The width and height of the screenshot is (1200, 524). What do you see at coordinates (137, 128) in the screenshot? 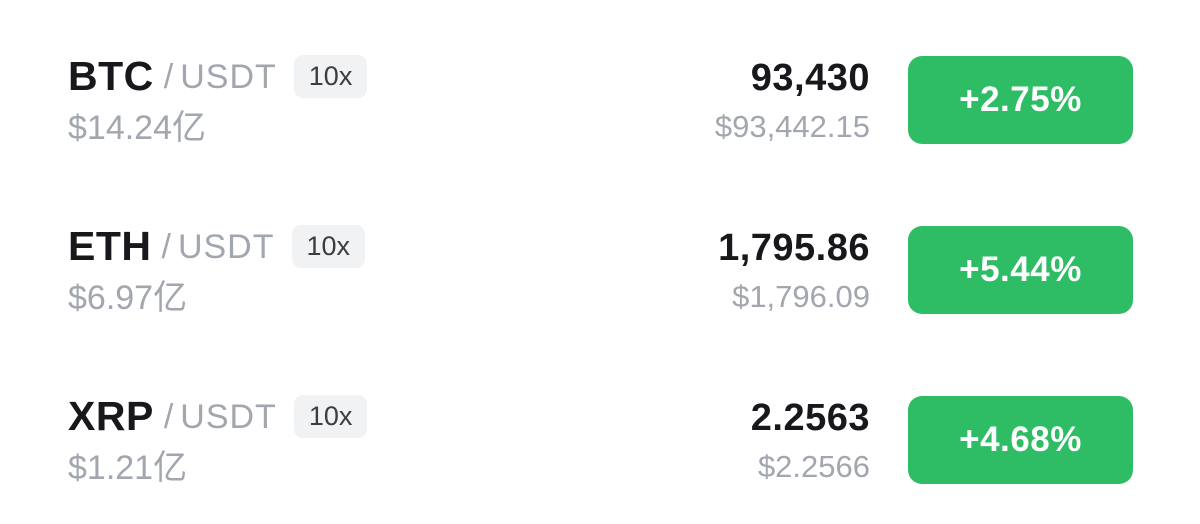
I see `volume-24h: $14.24亿` at bounding box center [137, 128].